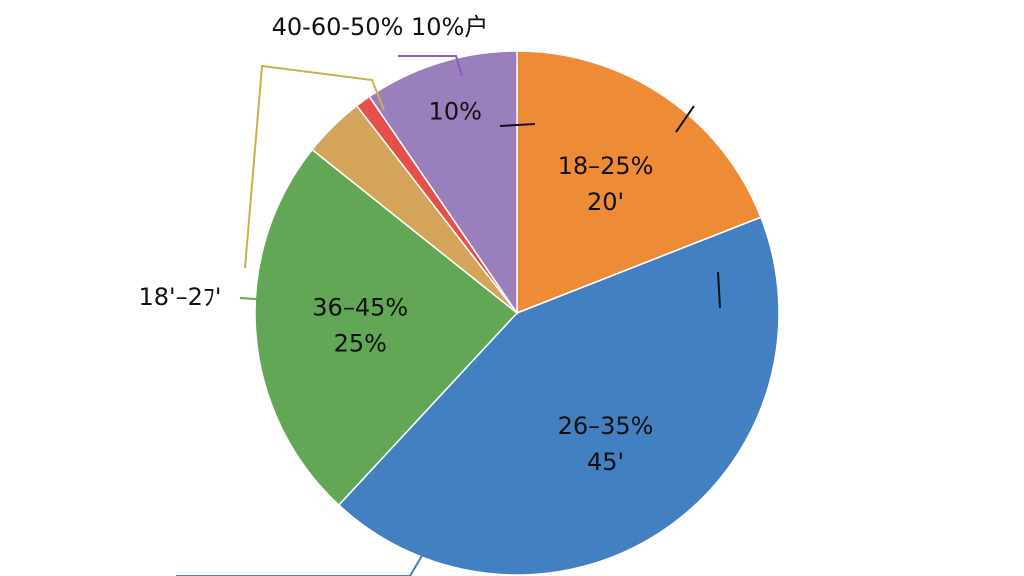 Image resolution: width=1024 pixels, height=576 pixels. Describe the element at coordinates (605, 202) in the screenshot. I see `data-label: 20'` at that location.